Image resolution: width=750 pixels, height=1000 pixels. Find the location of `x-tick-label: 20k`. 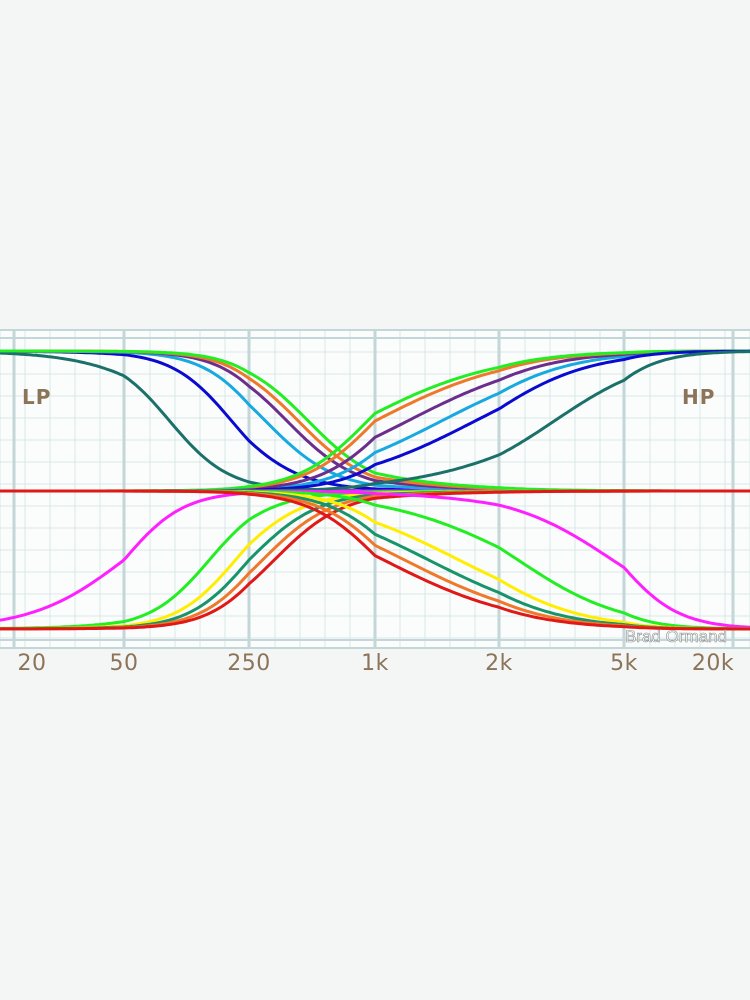

x-tick-label: 20k is located at coordinates (713, 663).